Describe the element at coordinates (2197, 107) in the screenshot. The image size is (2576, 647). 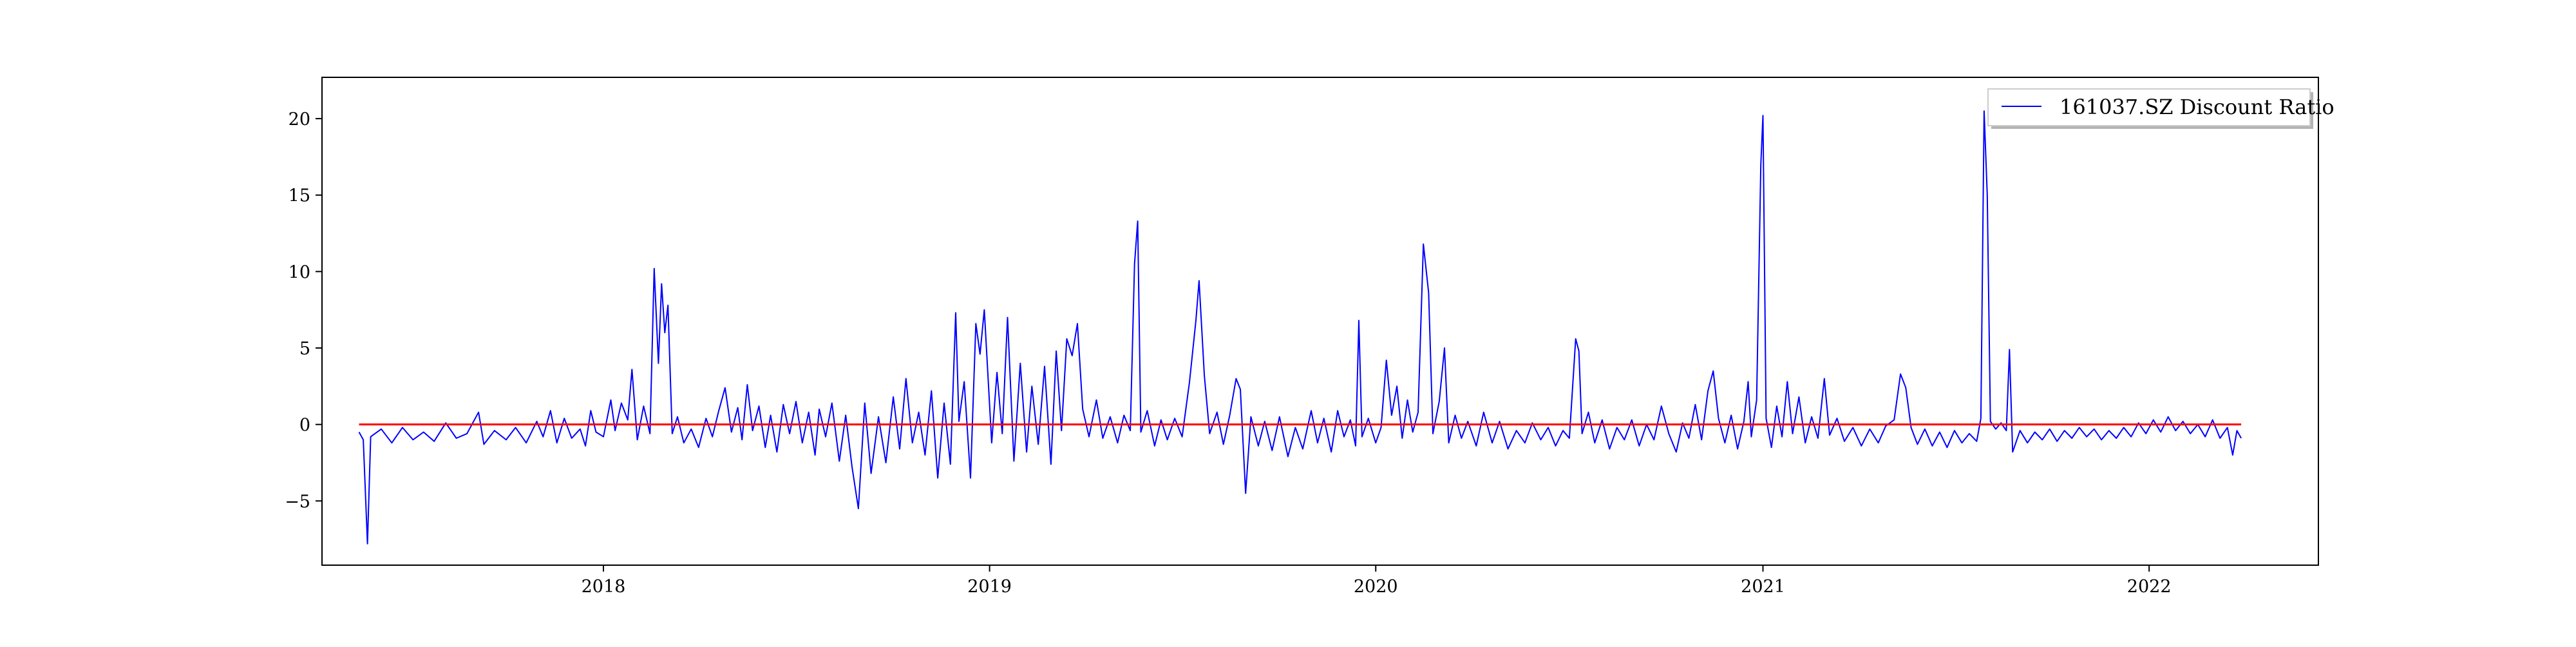
I see `legend-label: 161037.SZ Discount Ratio` at that location.